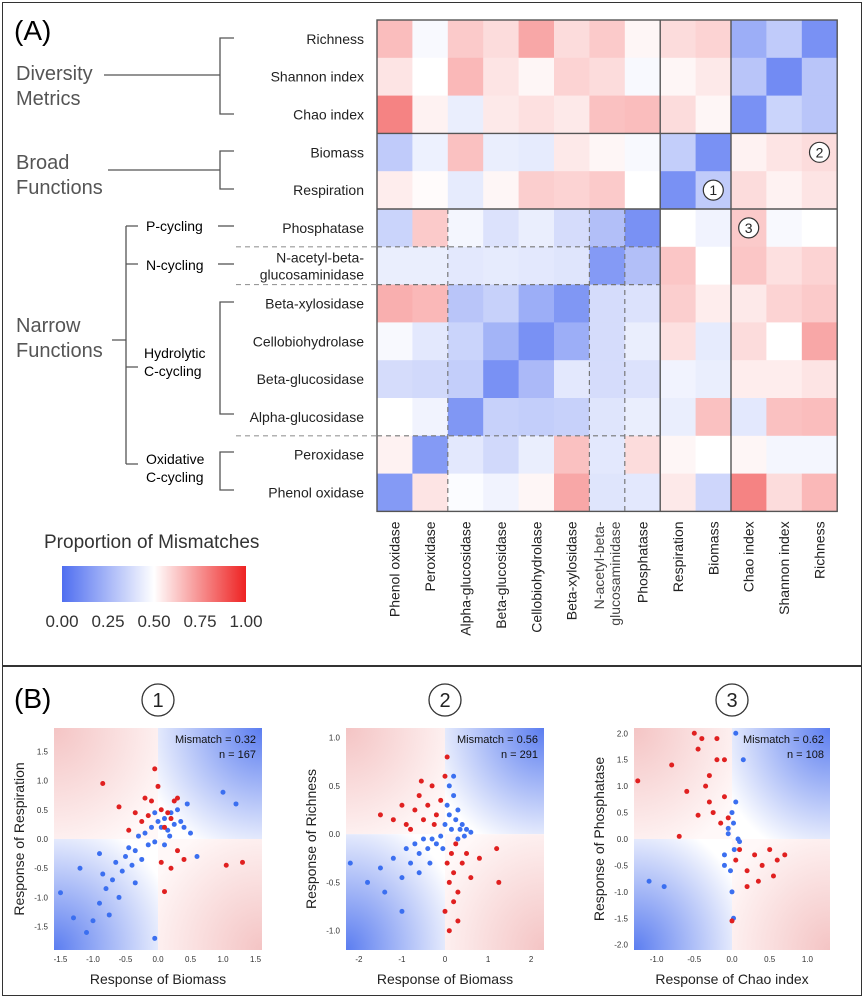 The image size is (866, 1000). I want to click on x-tick-label: 1.5, so click(256, 959).